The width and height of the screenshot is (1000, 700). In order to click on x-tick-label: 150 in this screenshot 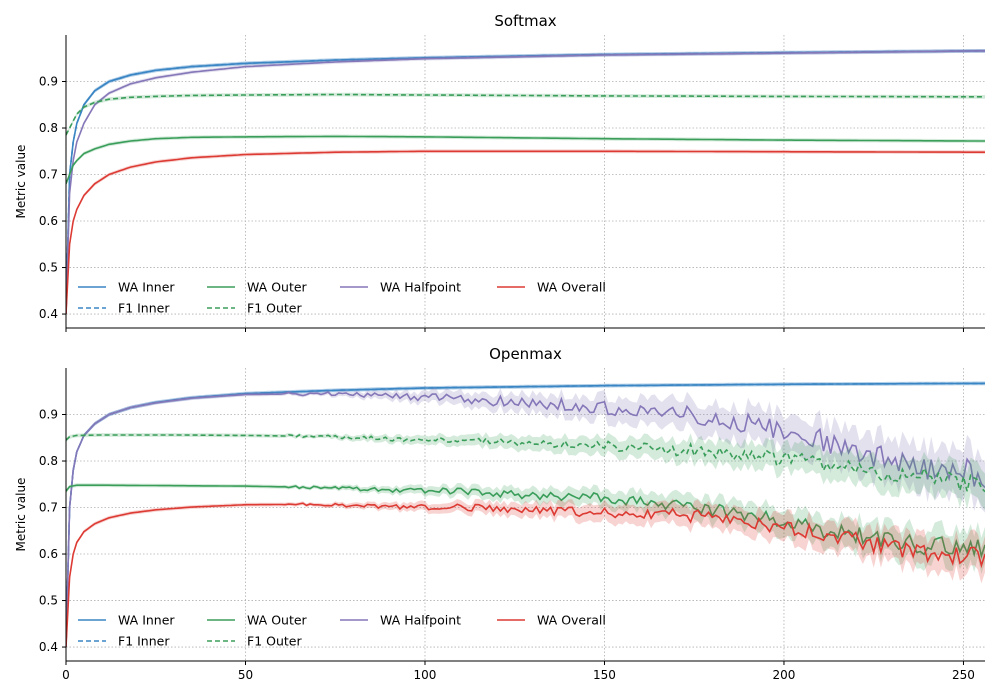, I will do `click(604, 675)`.